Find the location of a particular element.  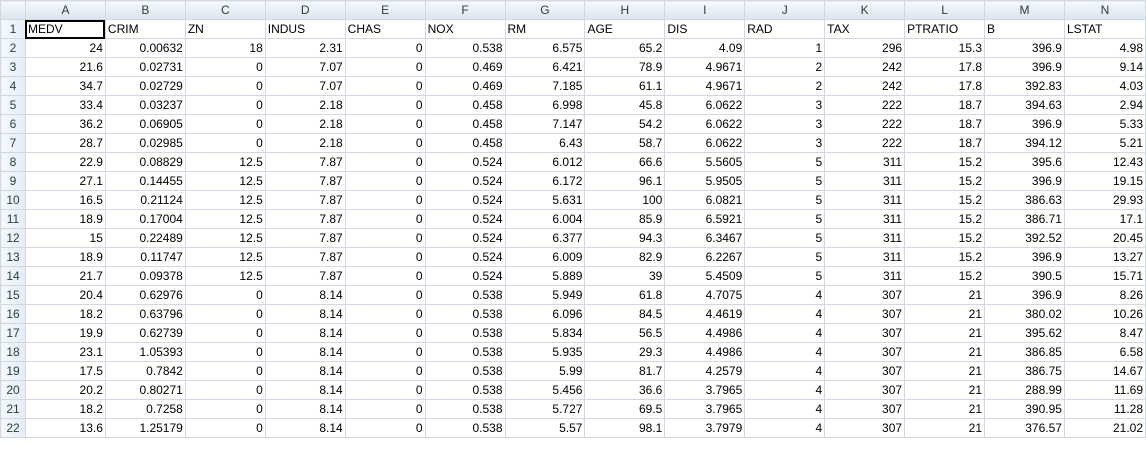

table-cell: 11.28 is located at coordinates (1104, 409).